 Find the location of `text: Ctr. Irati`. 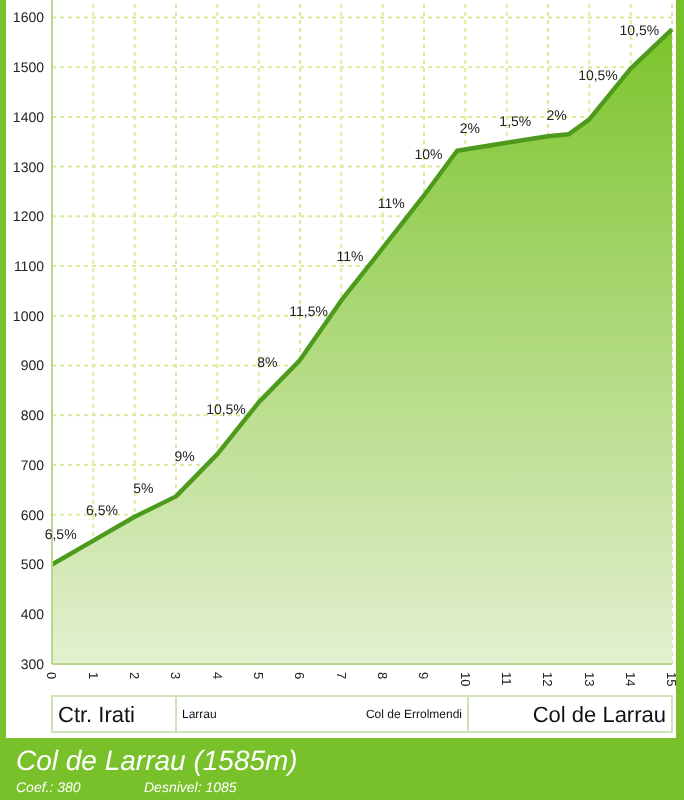

text: Ctr. Irati is located at coordinates (97, 715).